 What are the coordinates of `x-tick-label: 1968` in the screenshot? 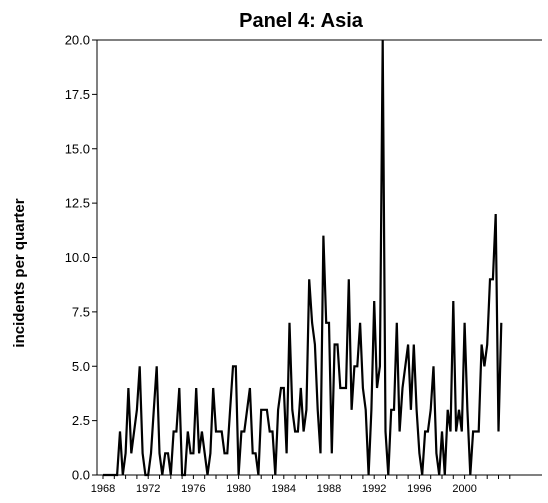 It's located at (103, 489).